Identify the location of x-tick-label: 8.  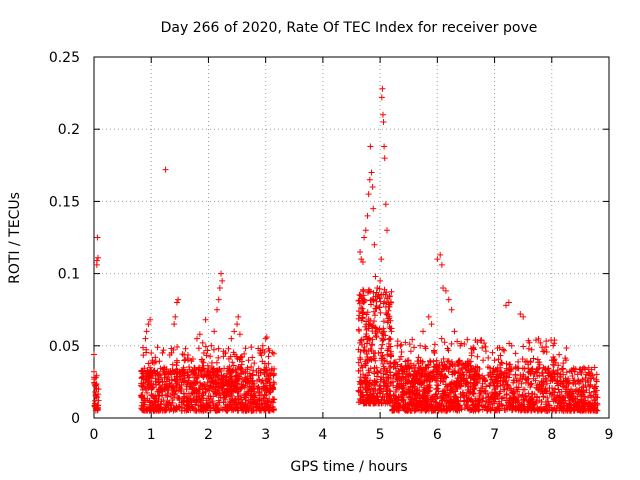
(551, 435).